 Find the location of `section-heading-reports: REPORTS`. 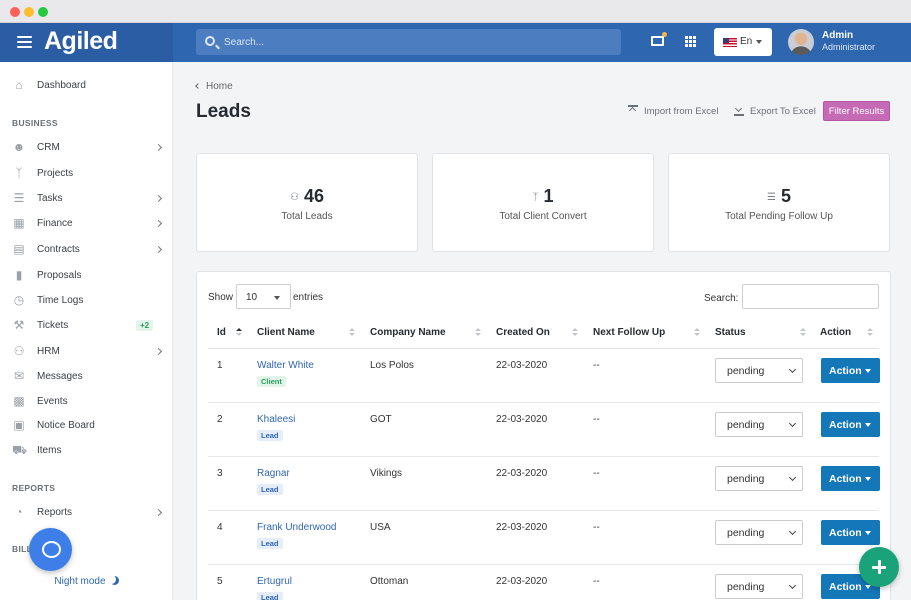

section-heading-reports: REPORTS is located at coordinates (34, 488).